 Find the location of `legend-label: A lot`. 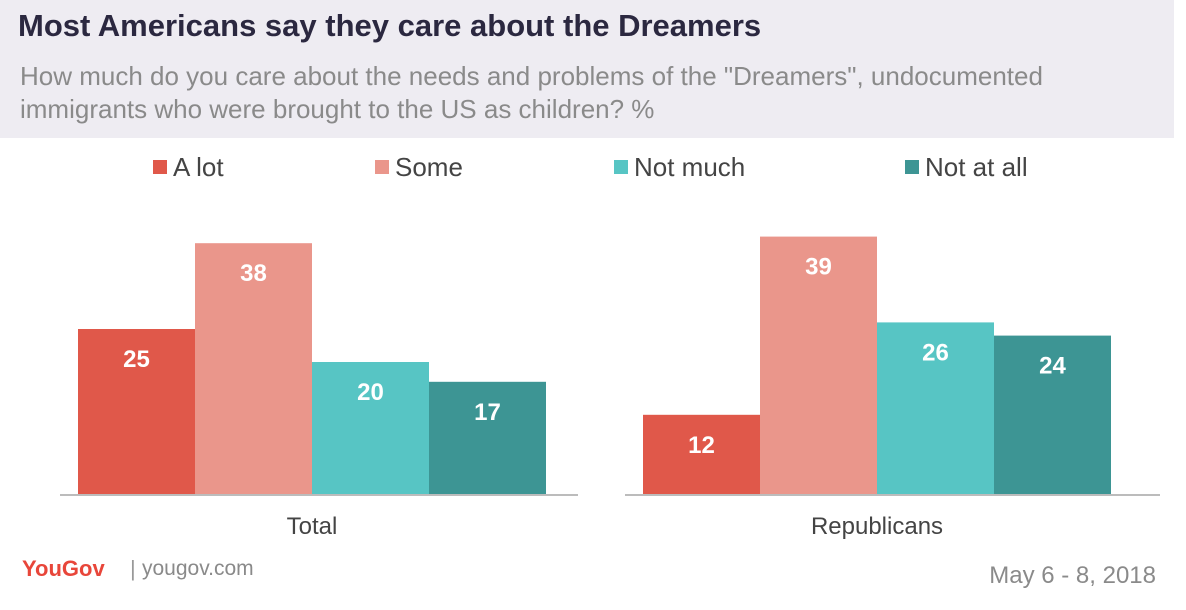

legend-label: A lot is located at coordinates (198, 166).